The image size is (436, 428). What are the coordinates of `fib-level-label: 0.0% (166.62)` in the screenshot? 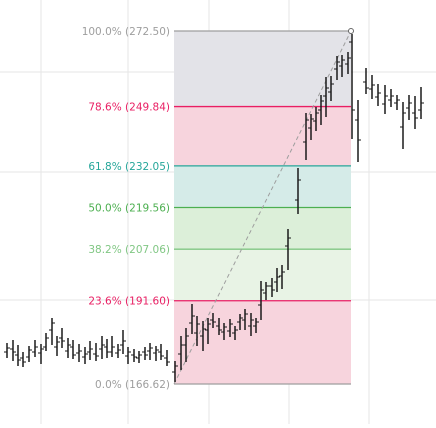 It's located at (132, 385).